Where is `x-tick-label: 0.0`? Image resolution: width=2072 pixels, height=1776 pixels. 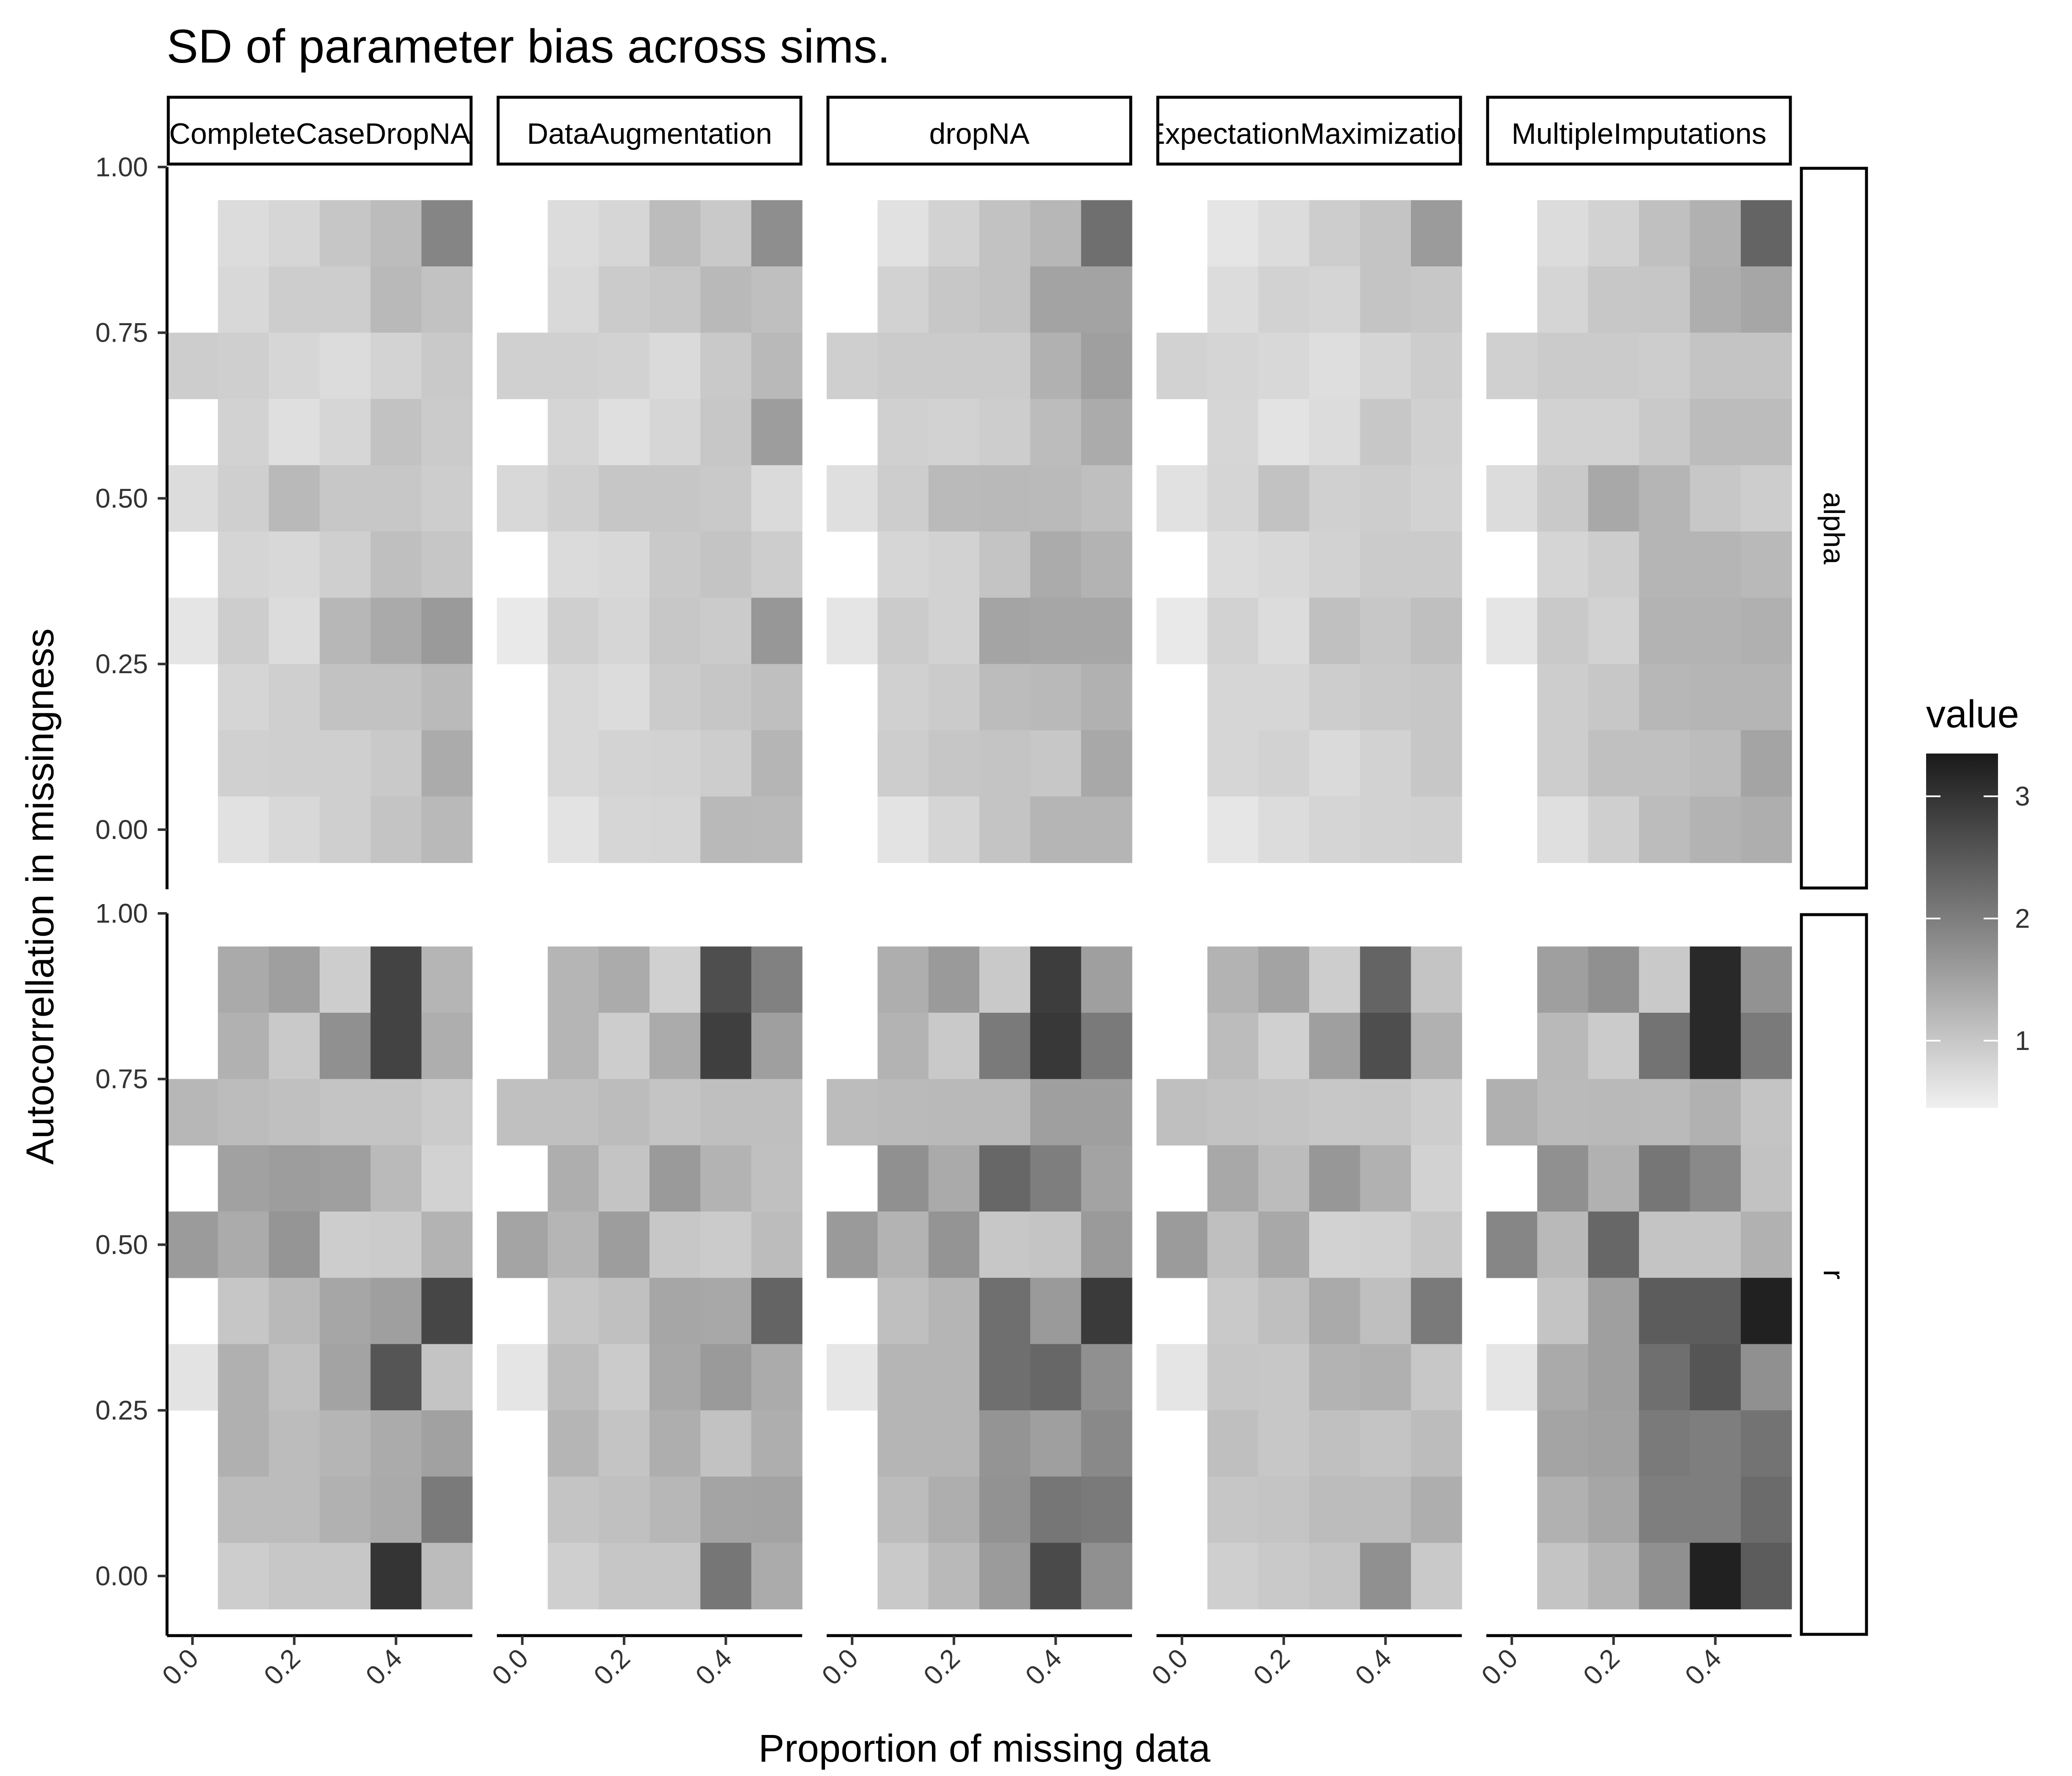 x-tick-label: 0.0 is located at coordinates (510, 1667).